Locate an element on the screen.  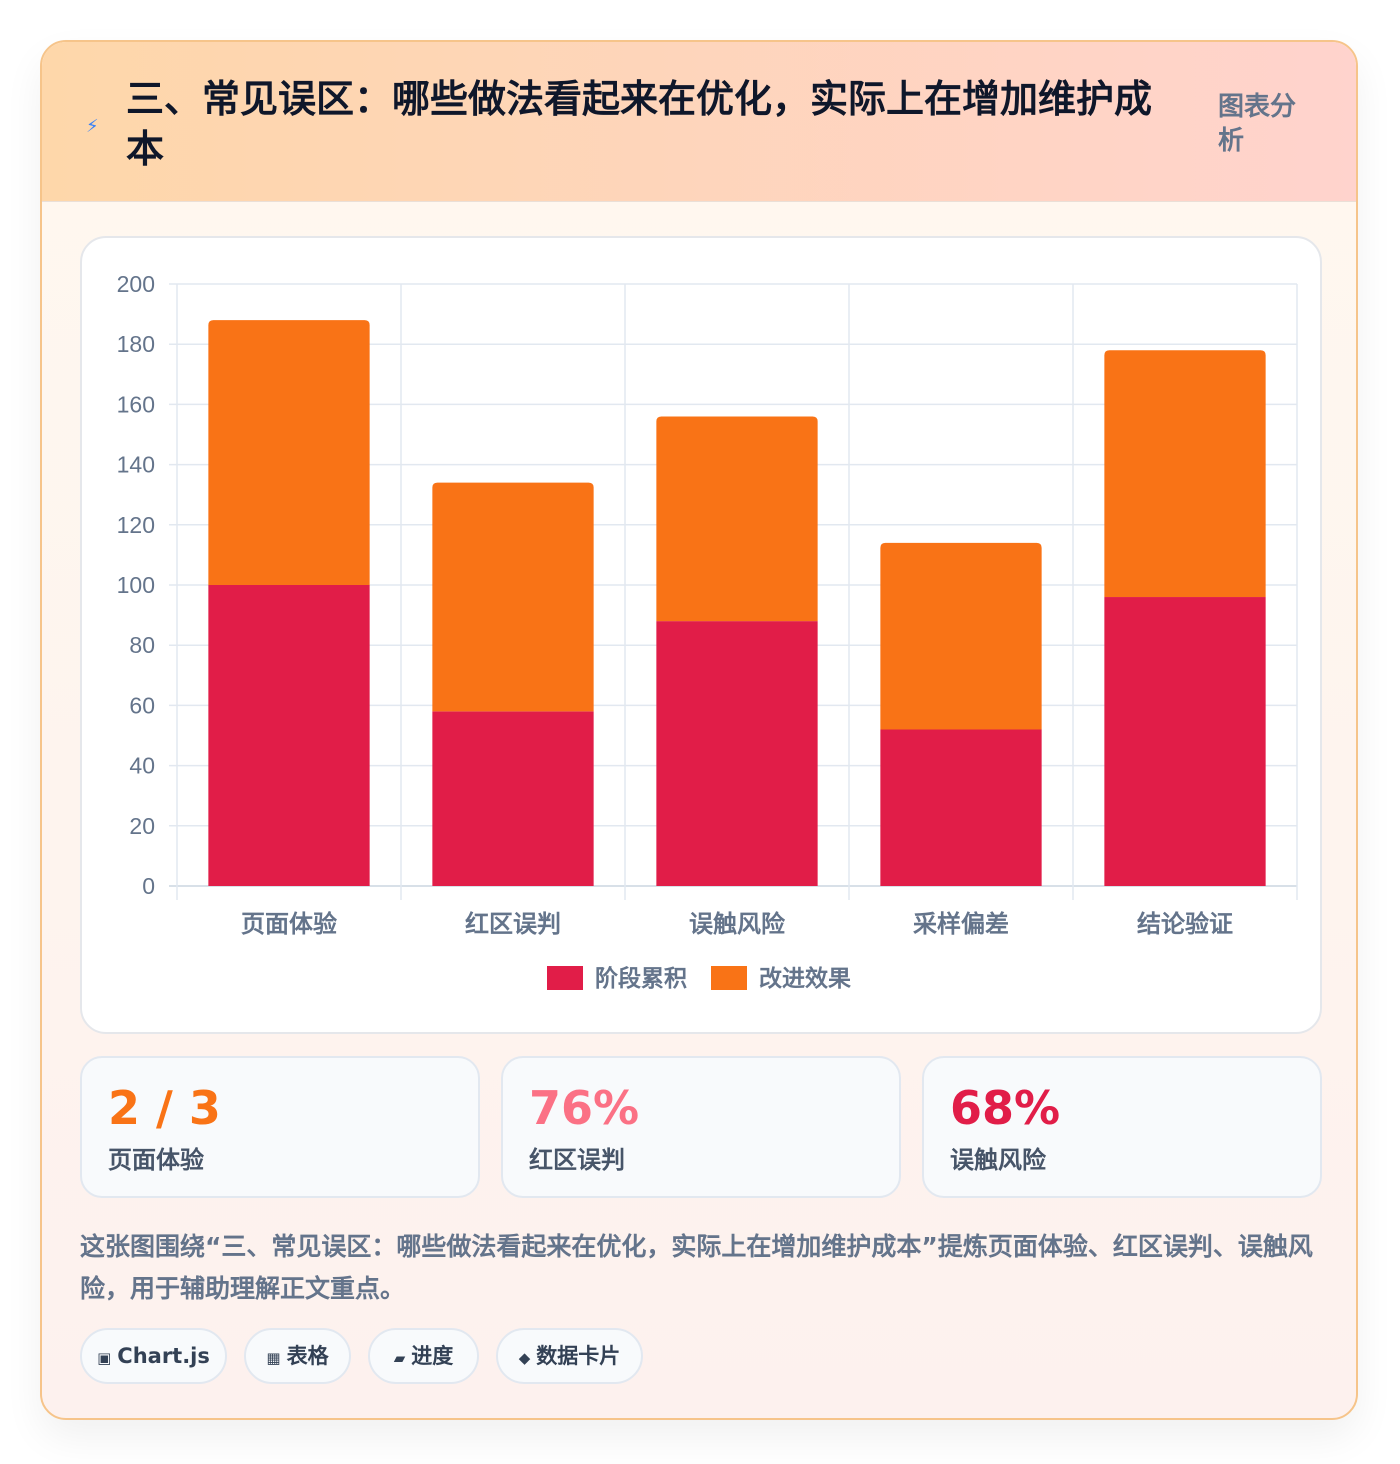
stat-card-red-zone: 76% 红区误判 is located at coordinates (701, 1127).